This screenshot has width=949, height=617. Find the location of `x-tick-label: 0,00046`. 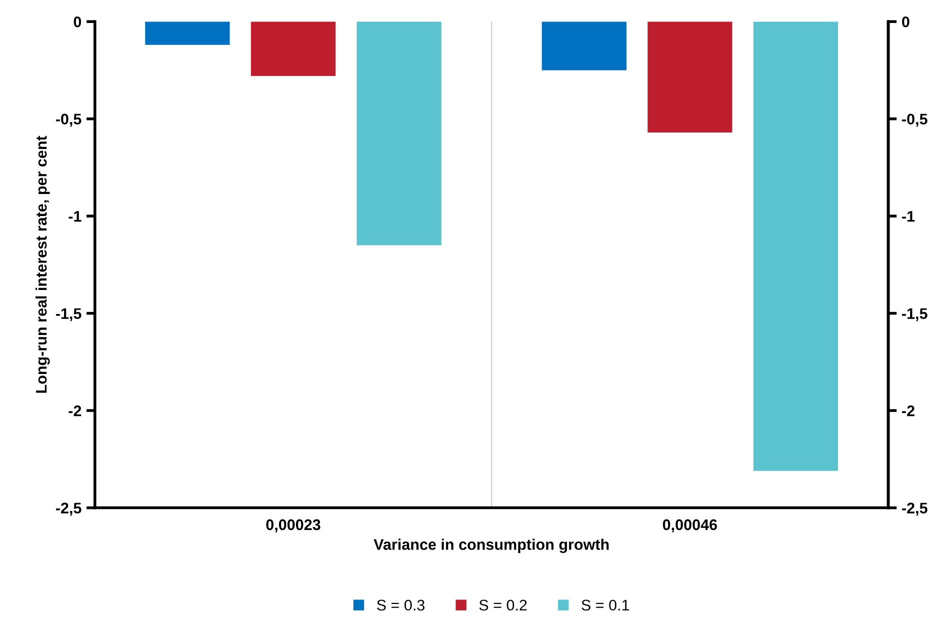

x-tick-label: 0,00046 is located at coordinates (689, 525).